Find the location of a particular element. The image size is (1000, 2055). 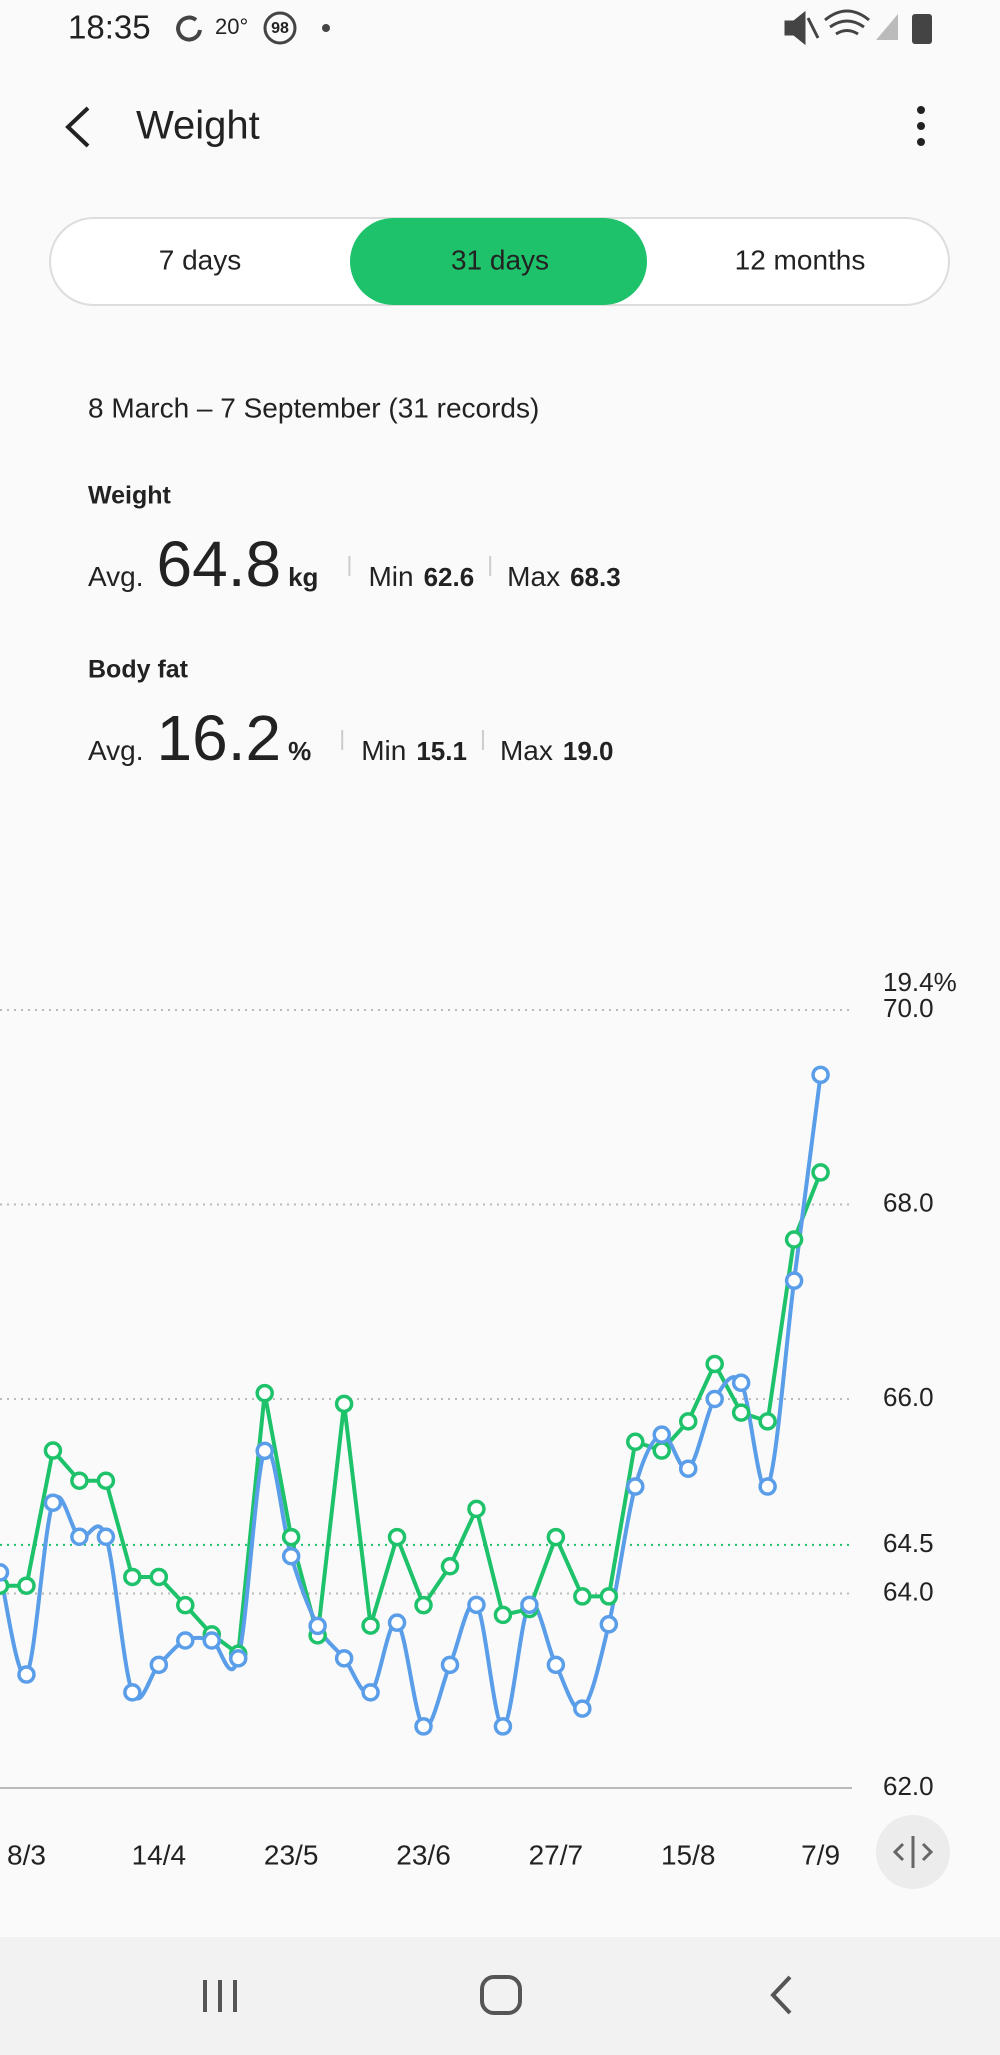

tab-label: 31 days is located at coordinates (500, 259).